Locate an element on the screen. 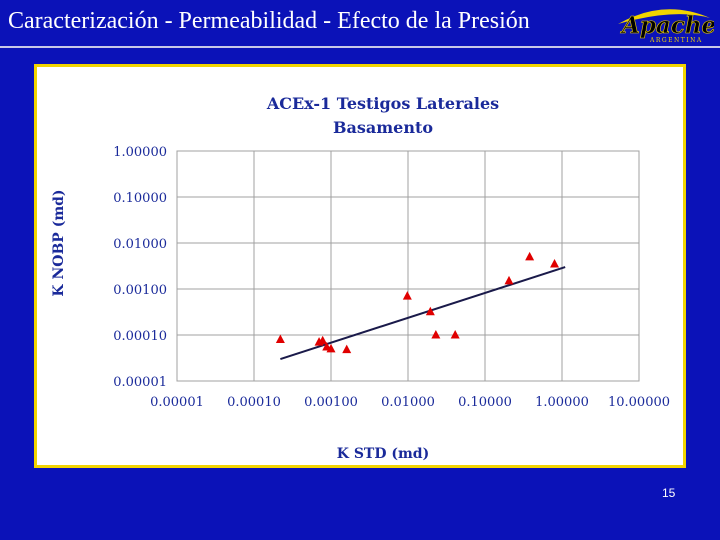 This screenshot has height=540, width=720. x-tick-label: 0.00001 is located at coordinates (177, 402).